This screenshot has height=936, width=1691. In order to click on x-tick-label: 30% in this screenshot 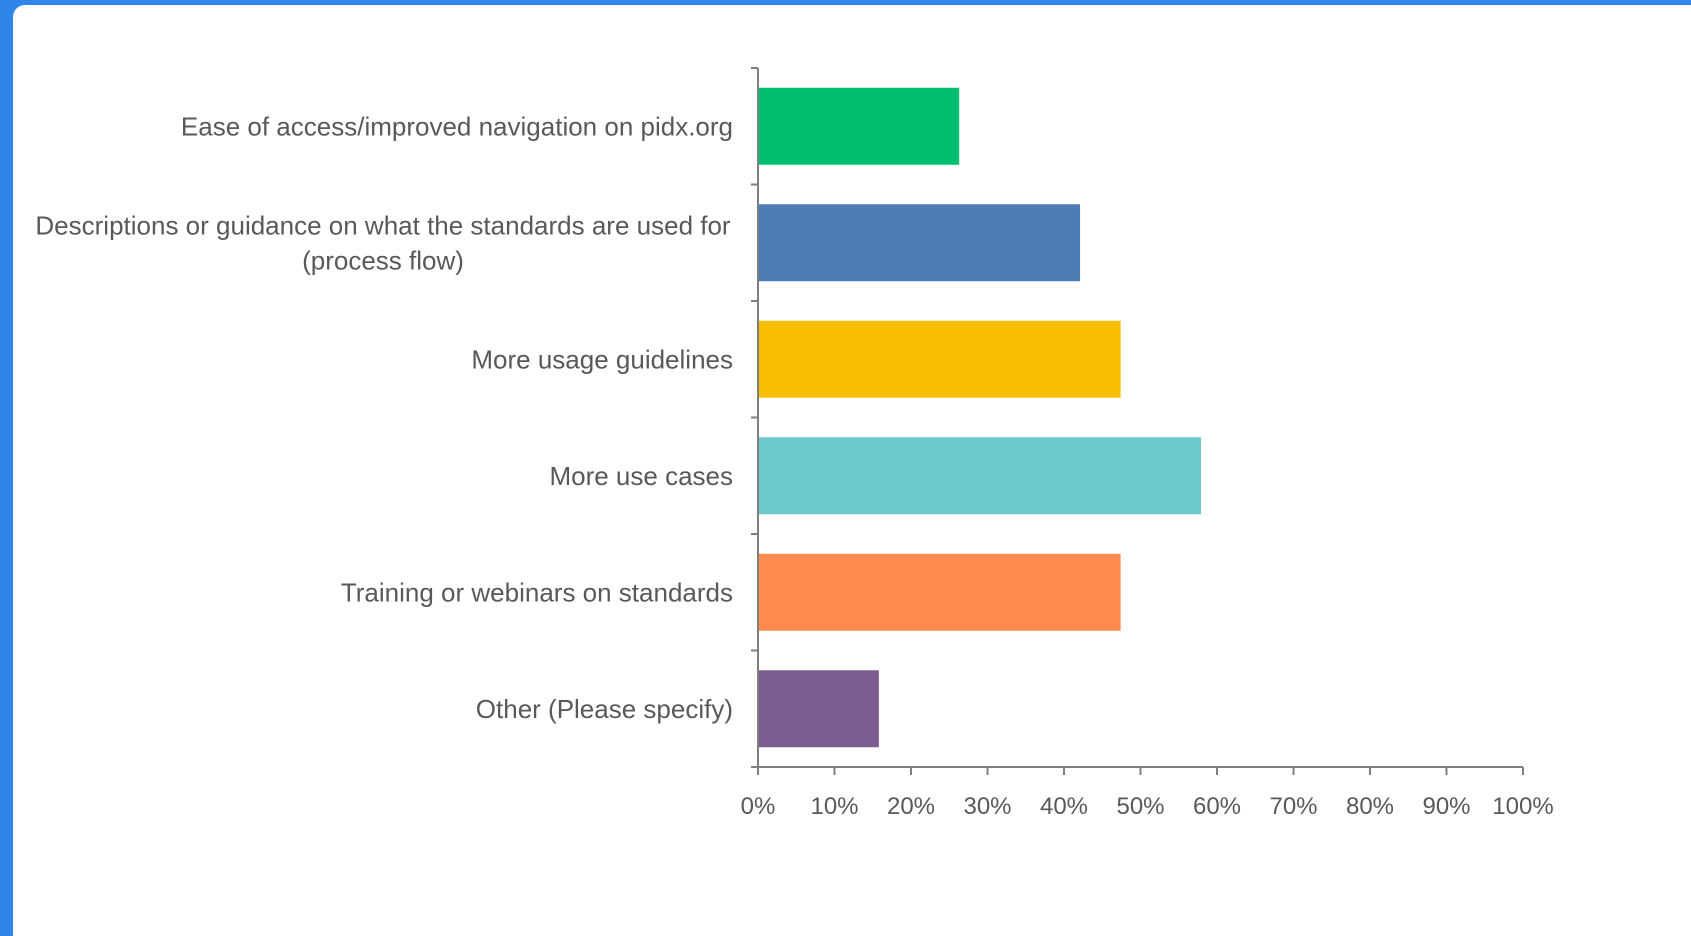, I will do `click(987, 806)`.